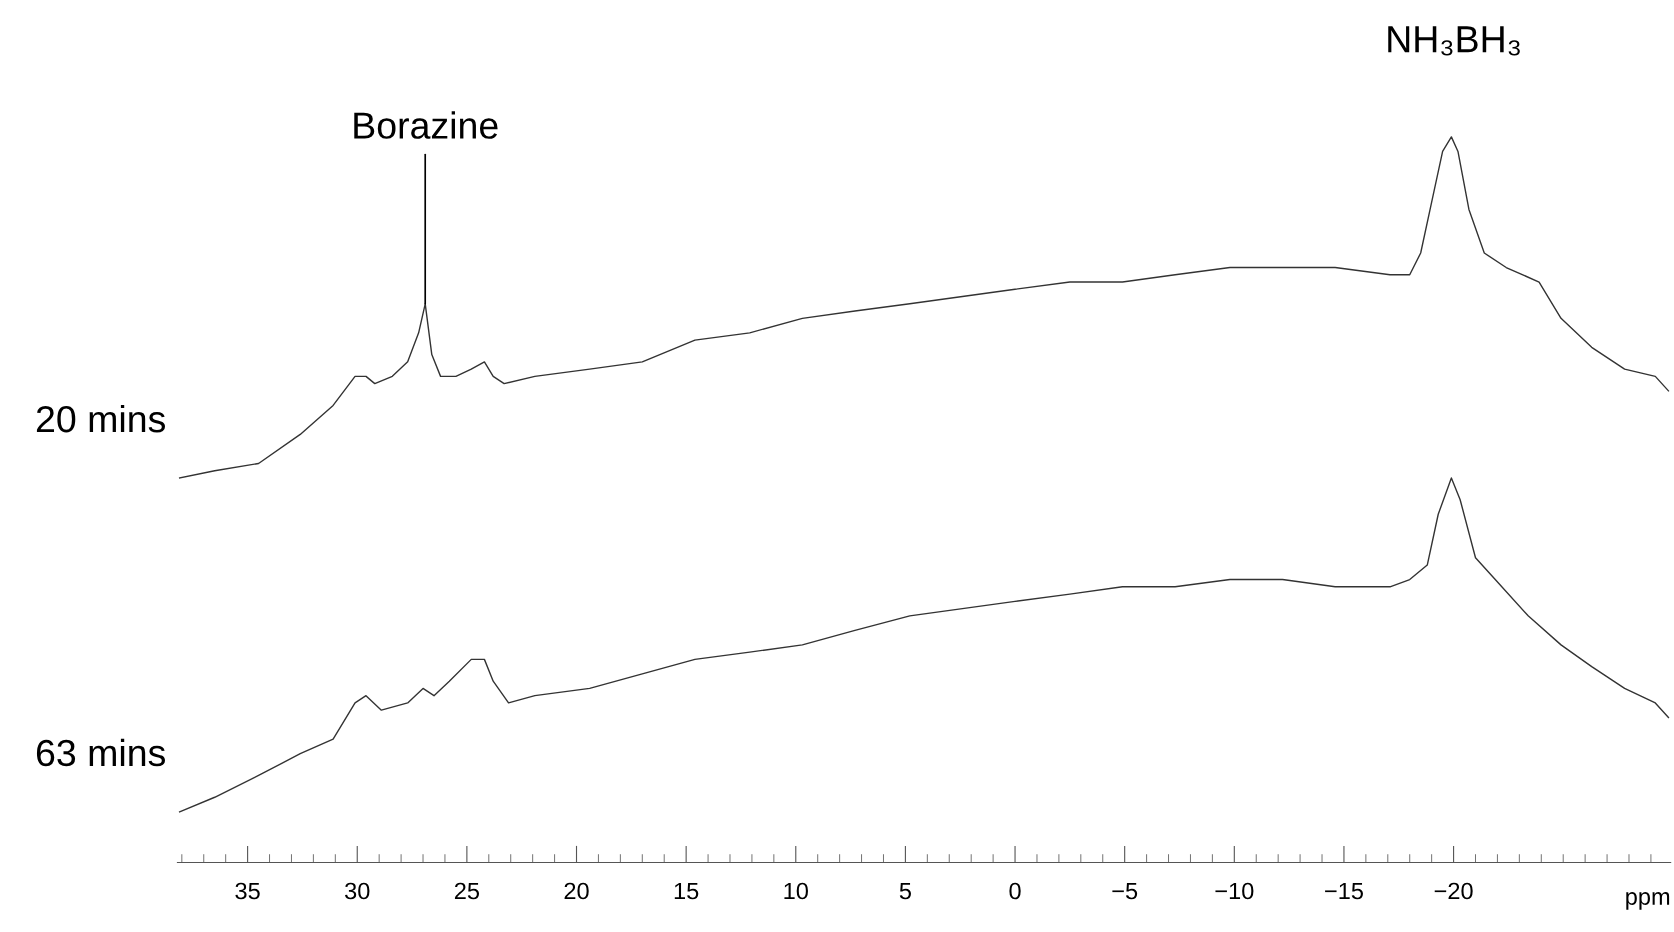 The image size is (1674, 932). What do you see at coordinates (1125, 891) in the screenshot?
I see `x-tick-label: −5` at bounding box center [1125, 891].